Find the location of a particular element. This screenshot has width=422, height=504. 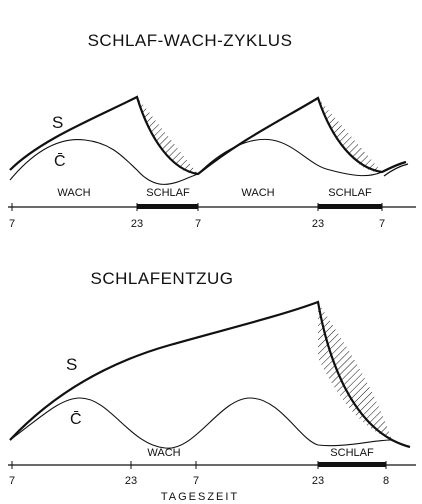

bottom-tick-label-3: 7 is located at coordinates (196, 481).